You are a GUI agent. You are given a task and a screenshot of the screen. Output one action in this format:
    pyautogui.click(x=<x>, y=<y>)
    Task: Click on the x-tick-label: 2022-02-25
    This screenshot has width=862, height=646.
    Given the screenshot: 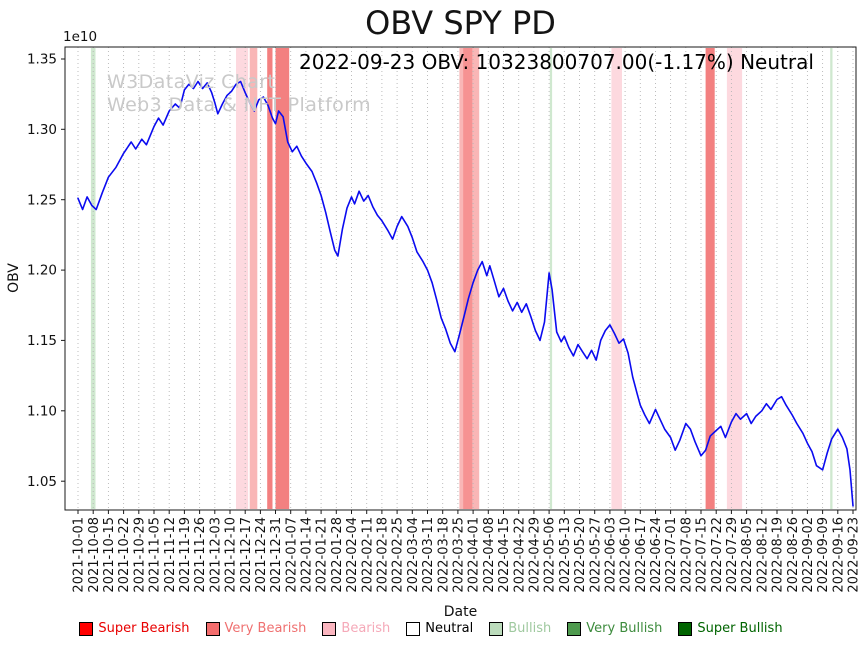 What is the action you would take?
    pyautogui.click(x=398, y=555)
    